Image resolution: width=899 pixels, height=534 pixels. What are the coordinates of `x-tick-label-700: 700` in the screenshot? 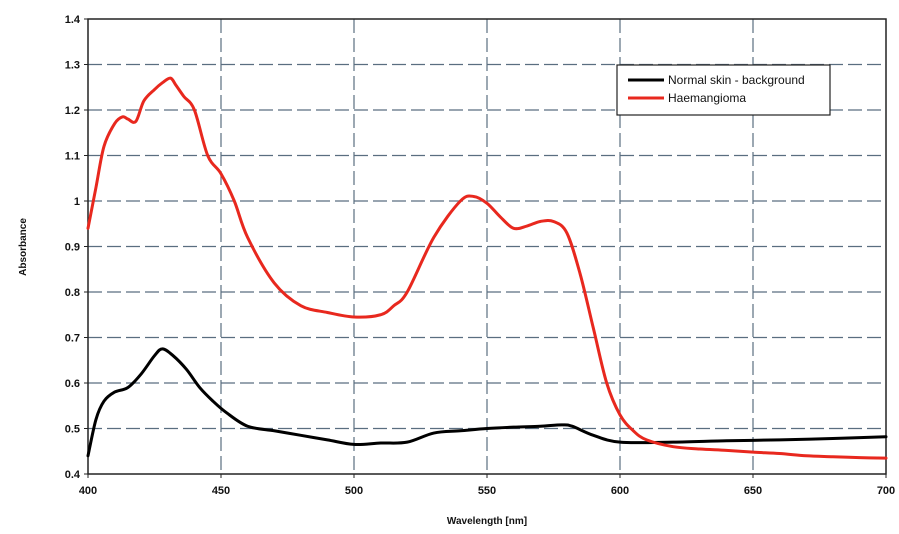 It's located at (886, 491).